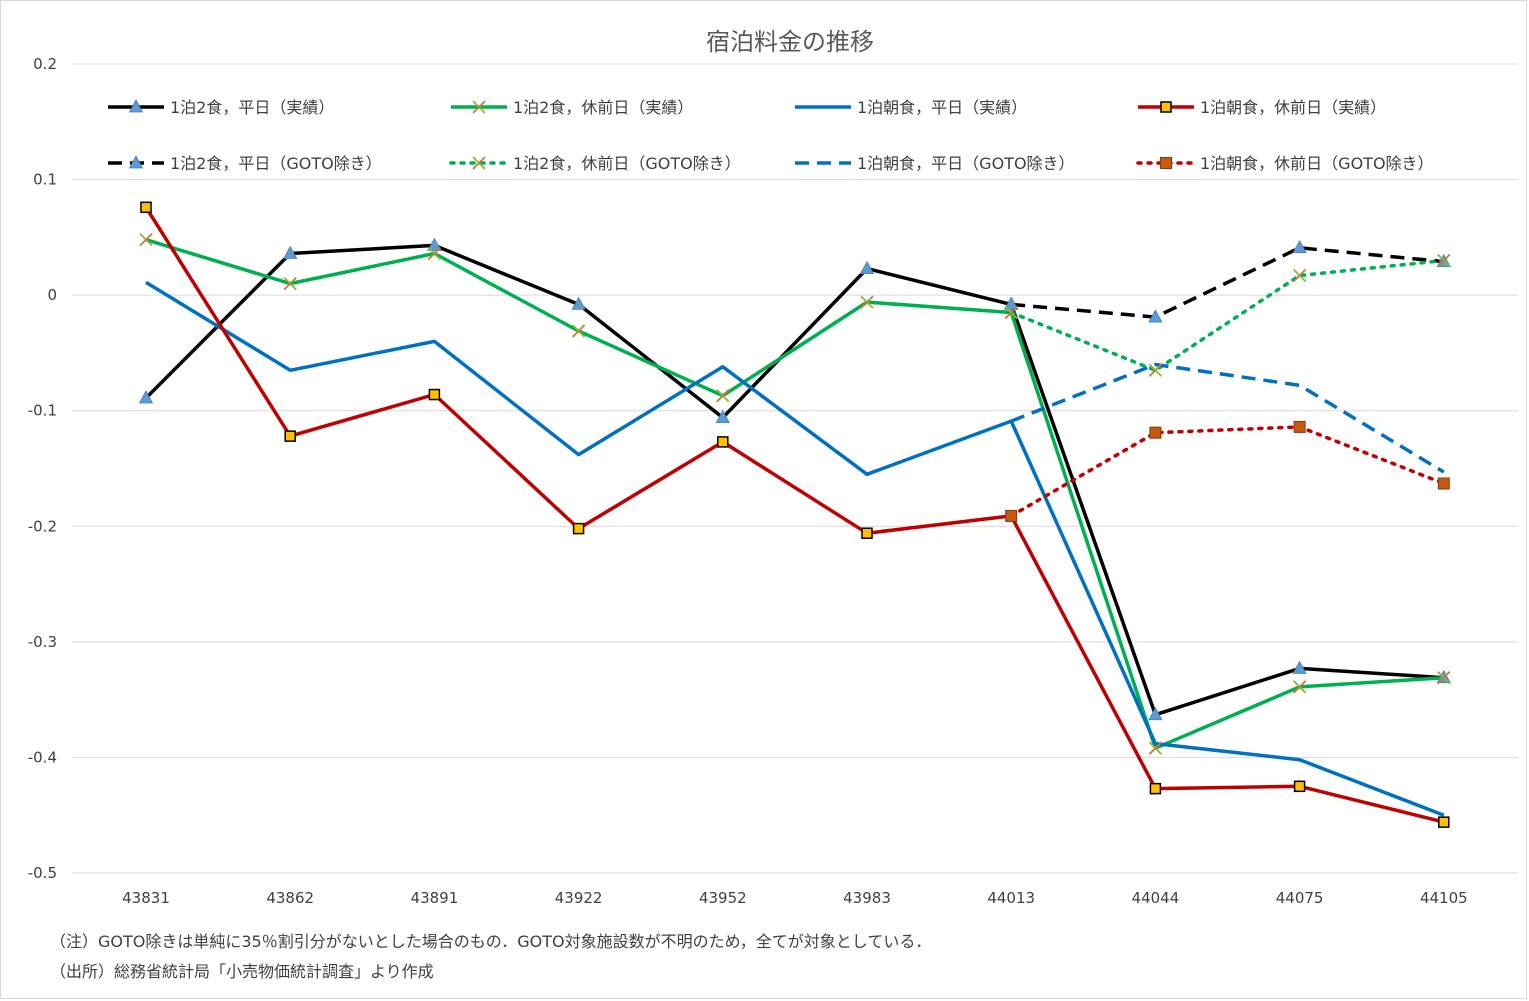 This screenshot has height=1001, width=1529. What do you see at coordinates (42, 642) in the screenshot?
I see `y-tick-label: -0.3` at bounding box center [42, 642].